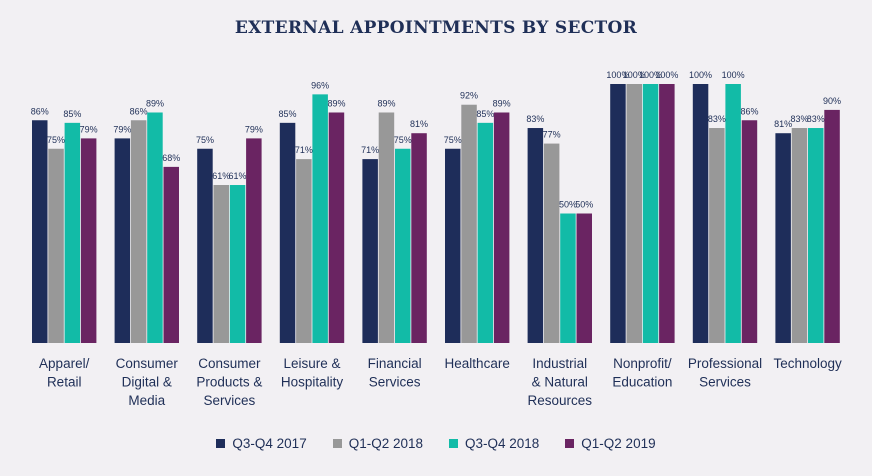 The image size is (872, 476). I want to click on legend-label: Q3-Q4 2018, so click(502, 443).